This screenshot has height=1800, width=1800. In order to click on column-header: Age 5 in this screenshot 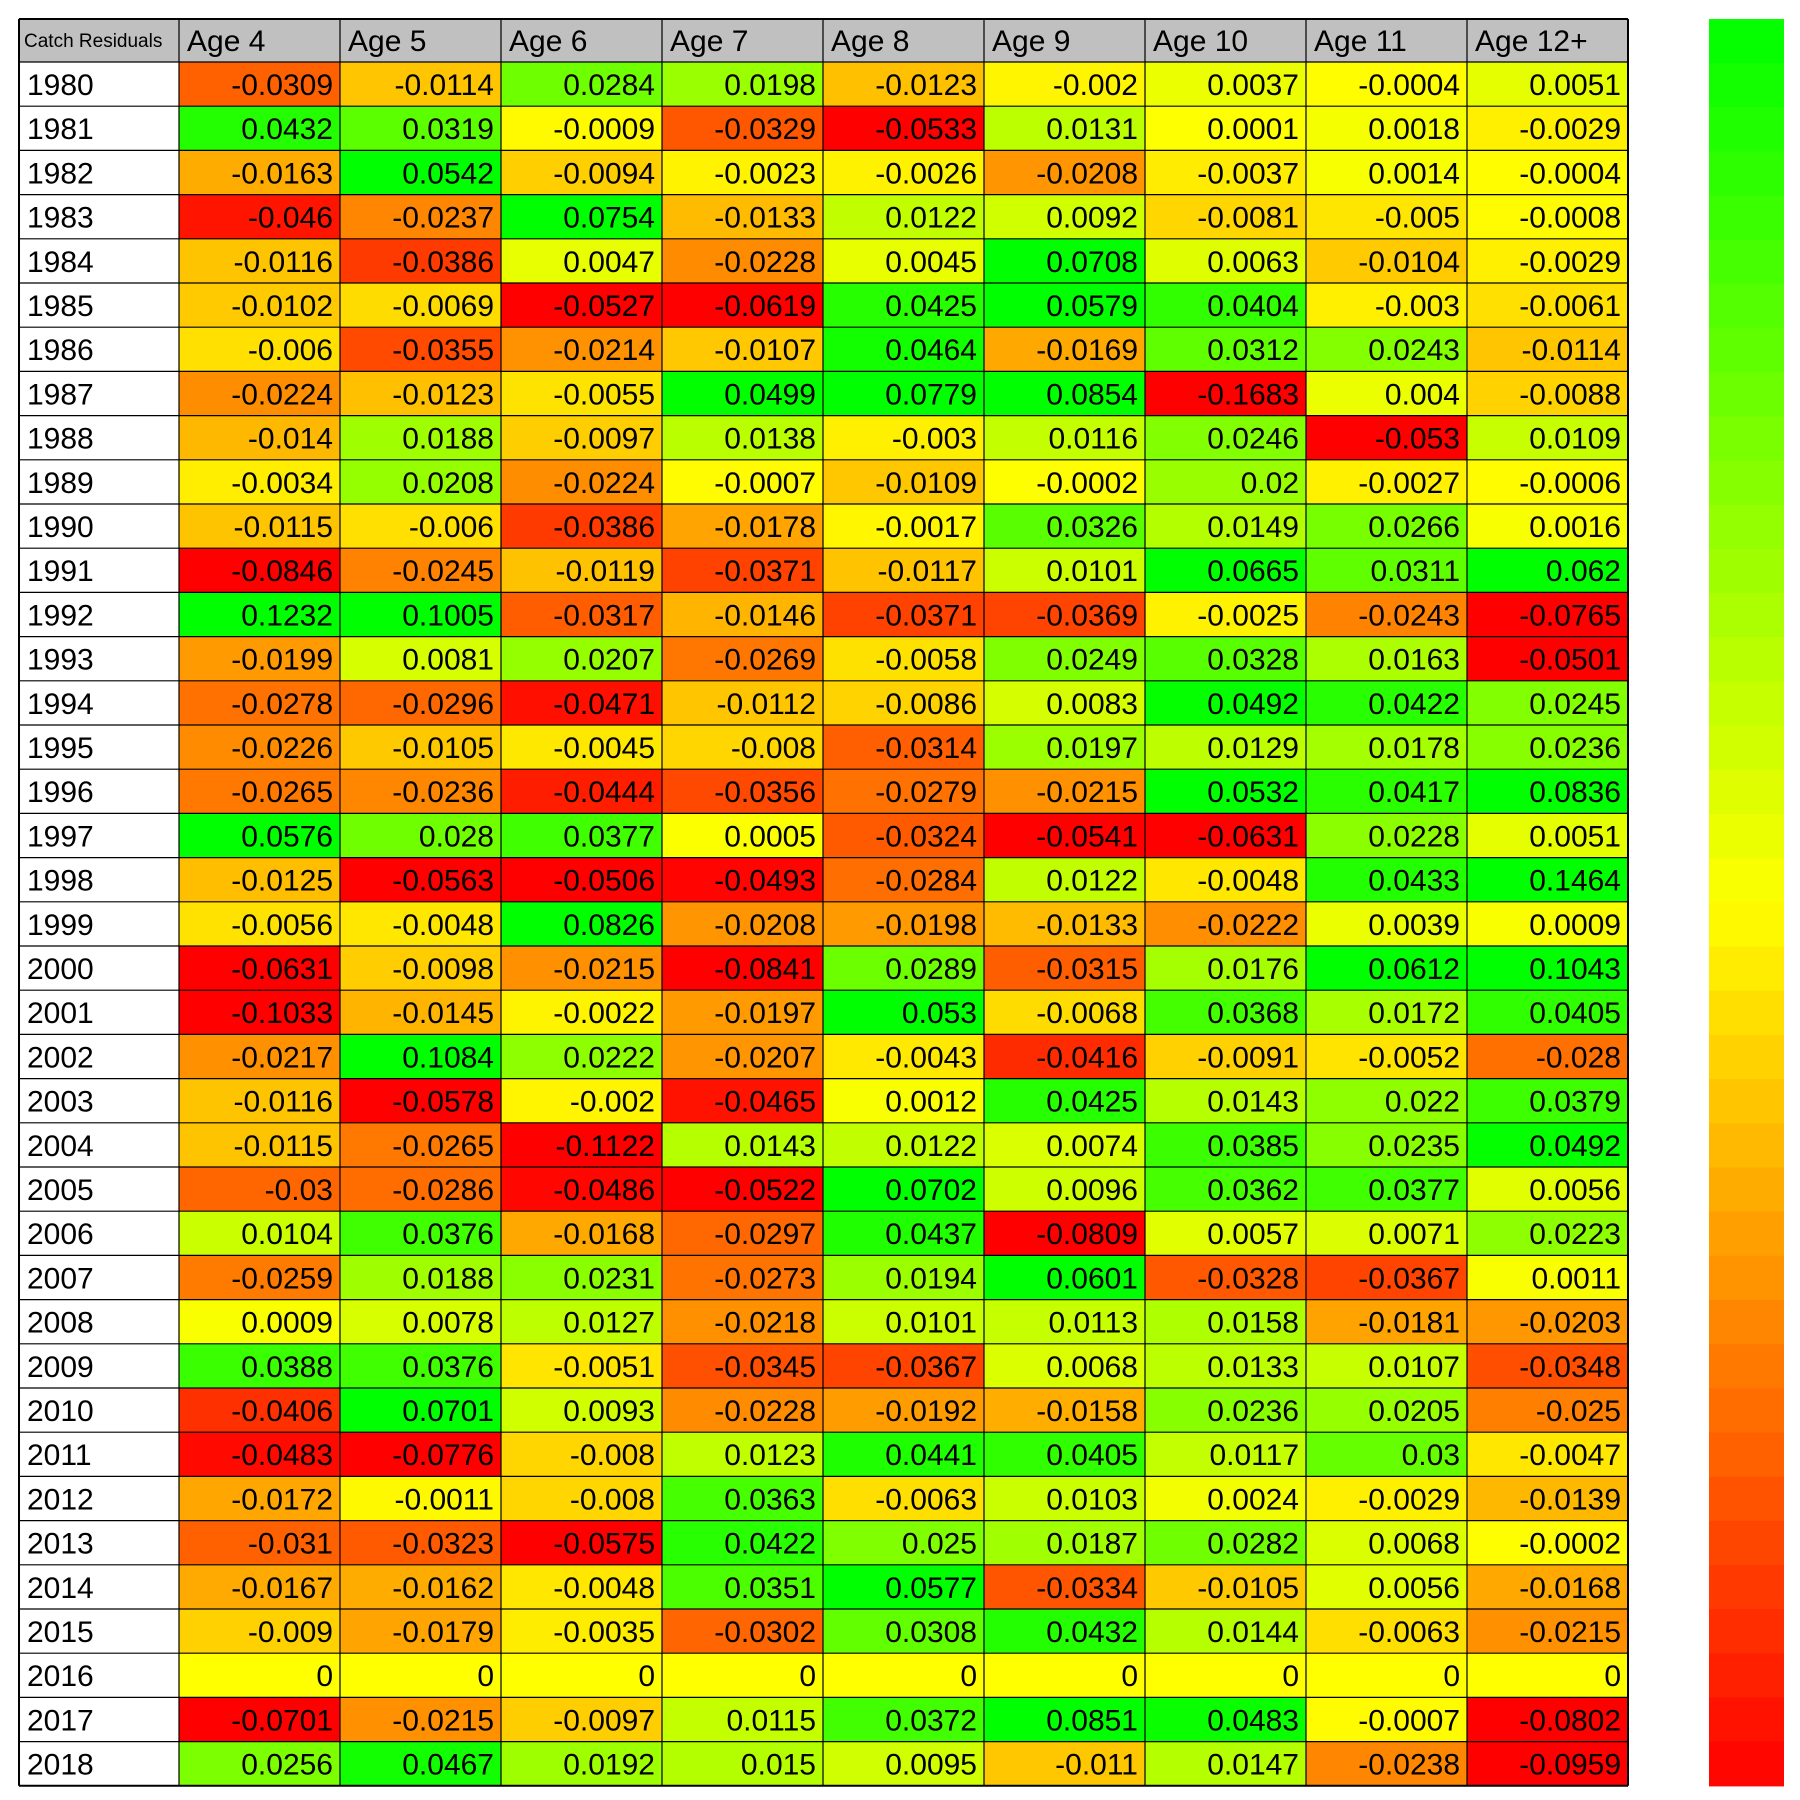, I will do `click(387, 41)`.